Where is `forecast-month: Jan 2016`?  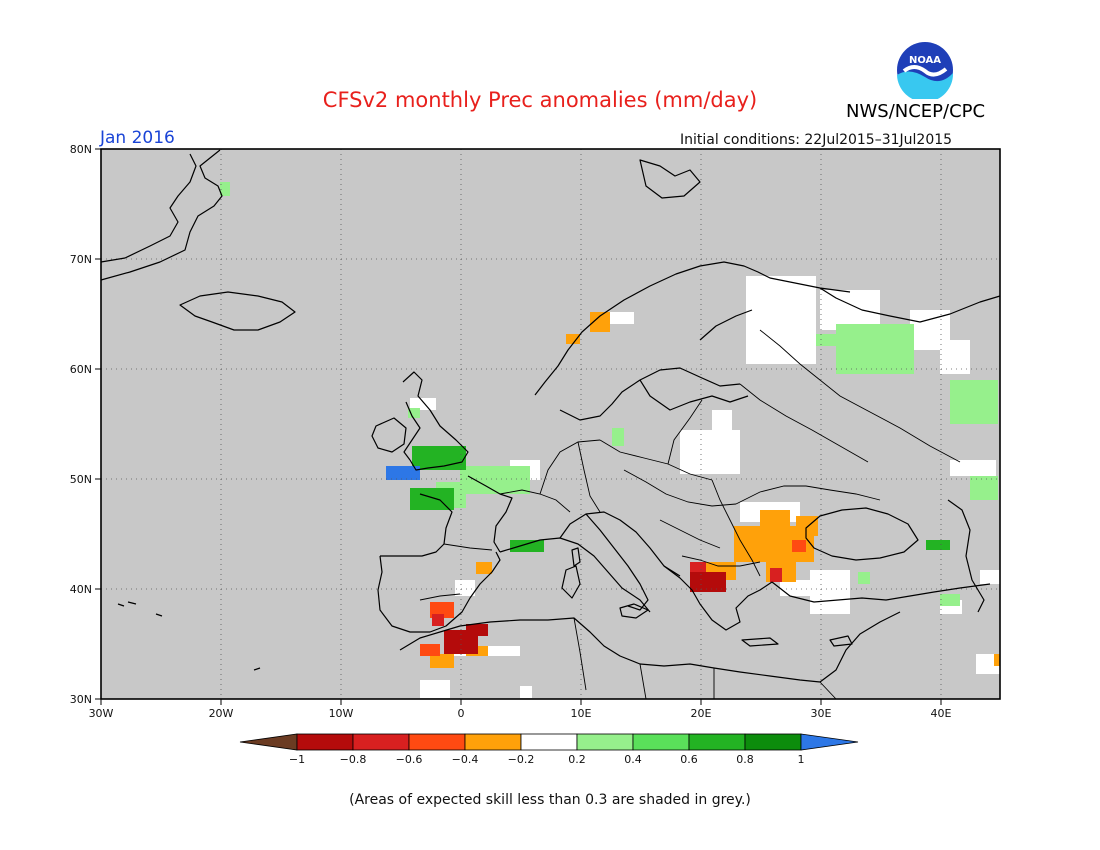 forecast-month: Jan 2016 is located at coordinates (137, 138).